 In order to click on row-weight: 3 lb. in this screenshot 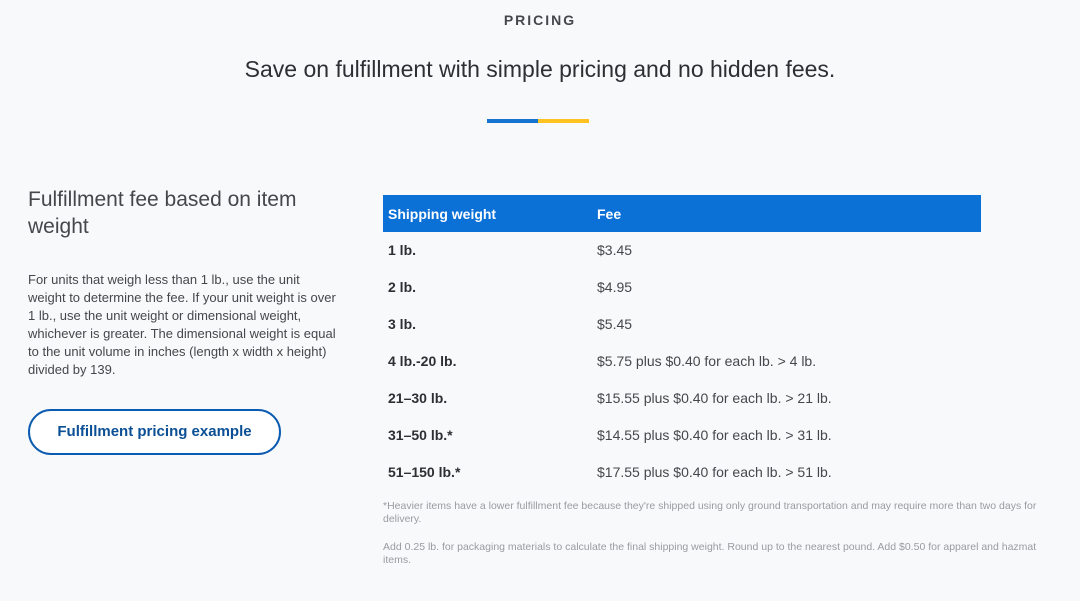, I will do `click(402, 324)`.